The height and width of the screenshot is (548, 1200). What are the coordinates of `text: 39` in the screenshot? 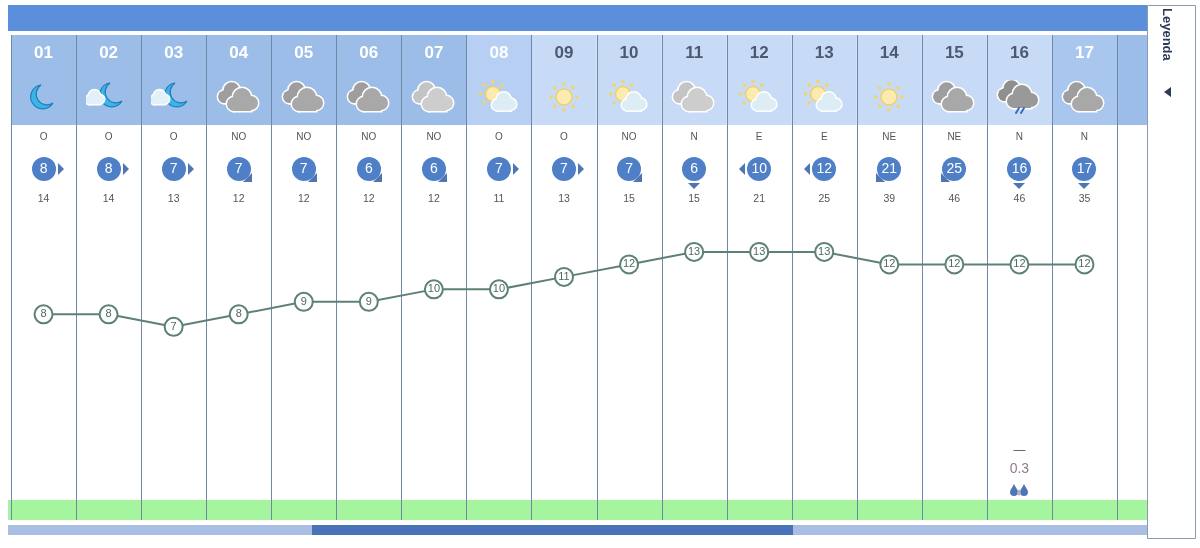 It's located at (889, 197).